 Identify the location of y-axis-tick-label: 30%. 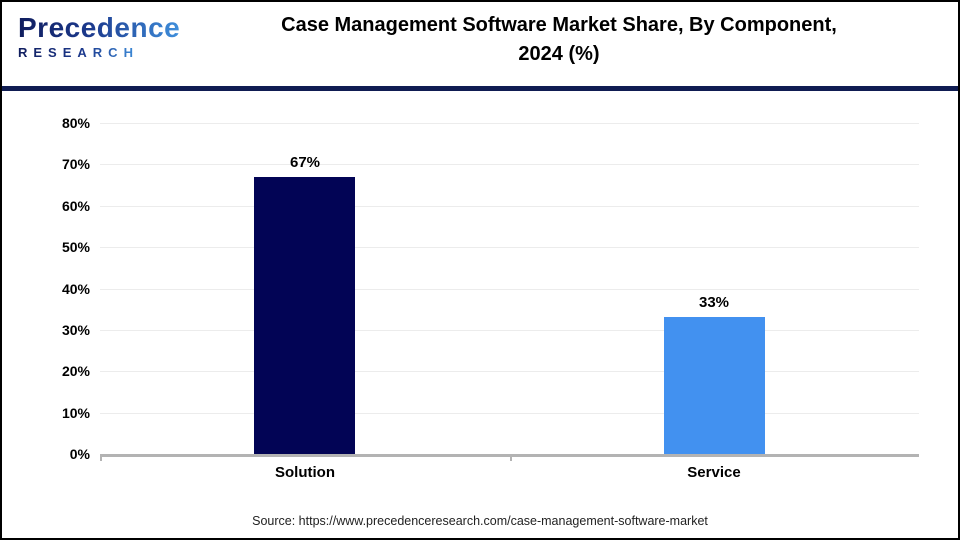
(75, 330).